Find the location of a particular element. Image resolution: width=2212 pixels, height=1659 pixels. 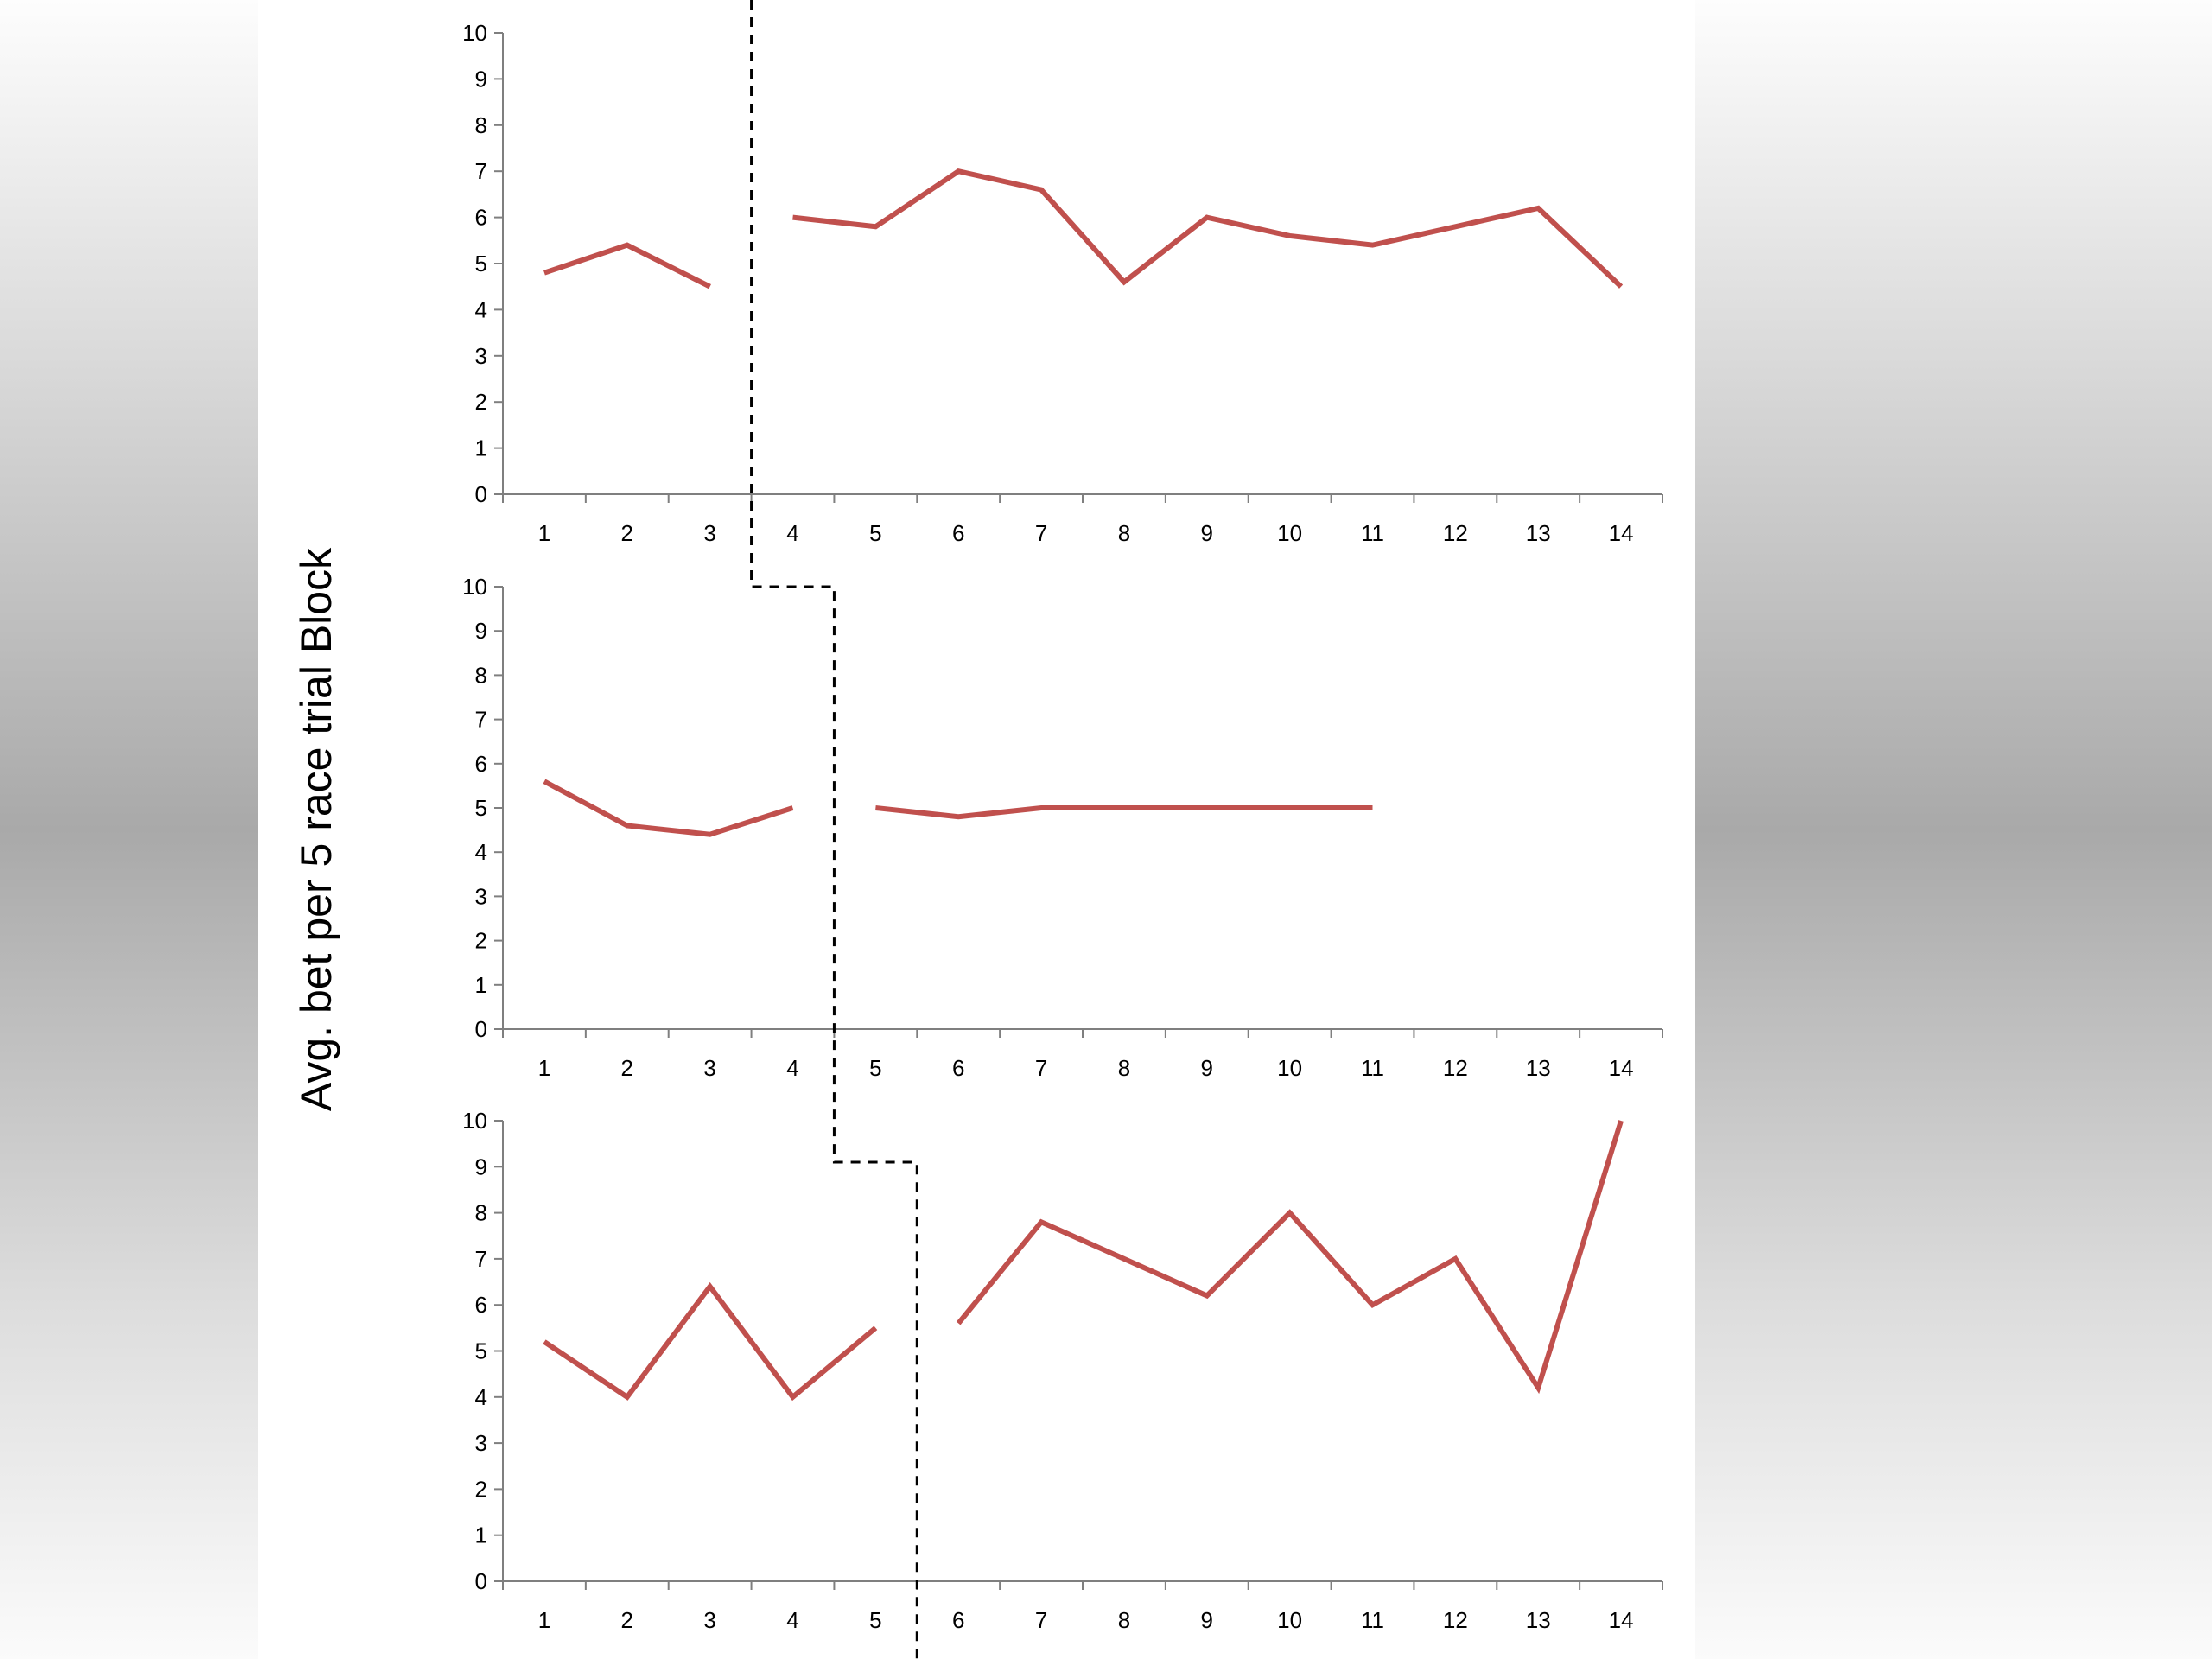

panel-3-x-tick-label: 13 is located at coordinates (1538, 1620).